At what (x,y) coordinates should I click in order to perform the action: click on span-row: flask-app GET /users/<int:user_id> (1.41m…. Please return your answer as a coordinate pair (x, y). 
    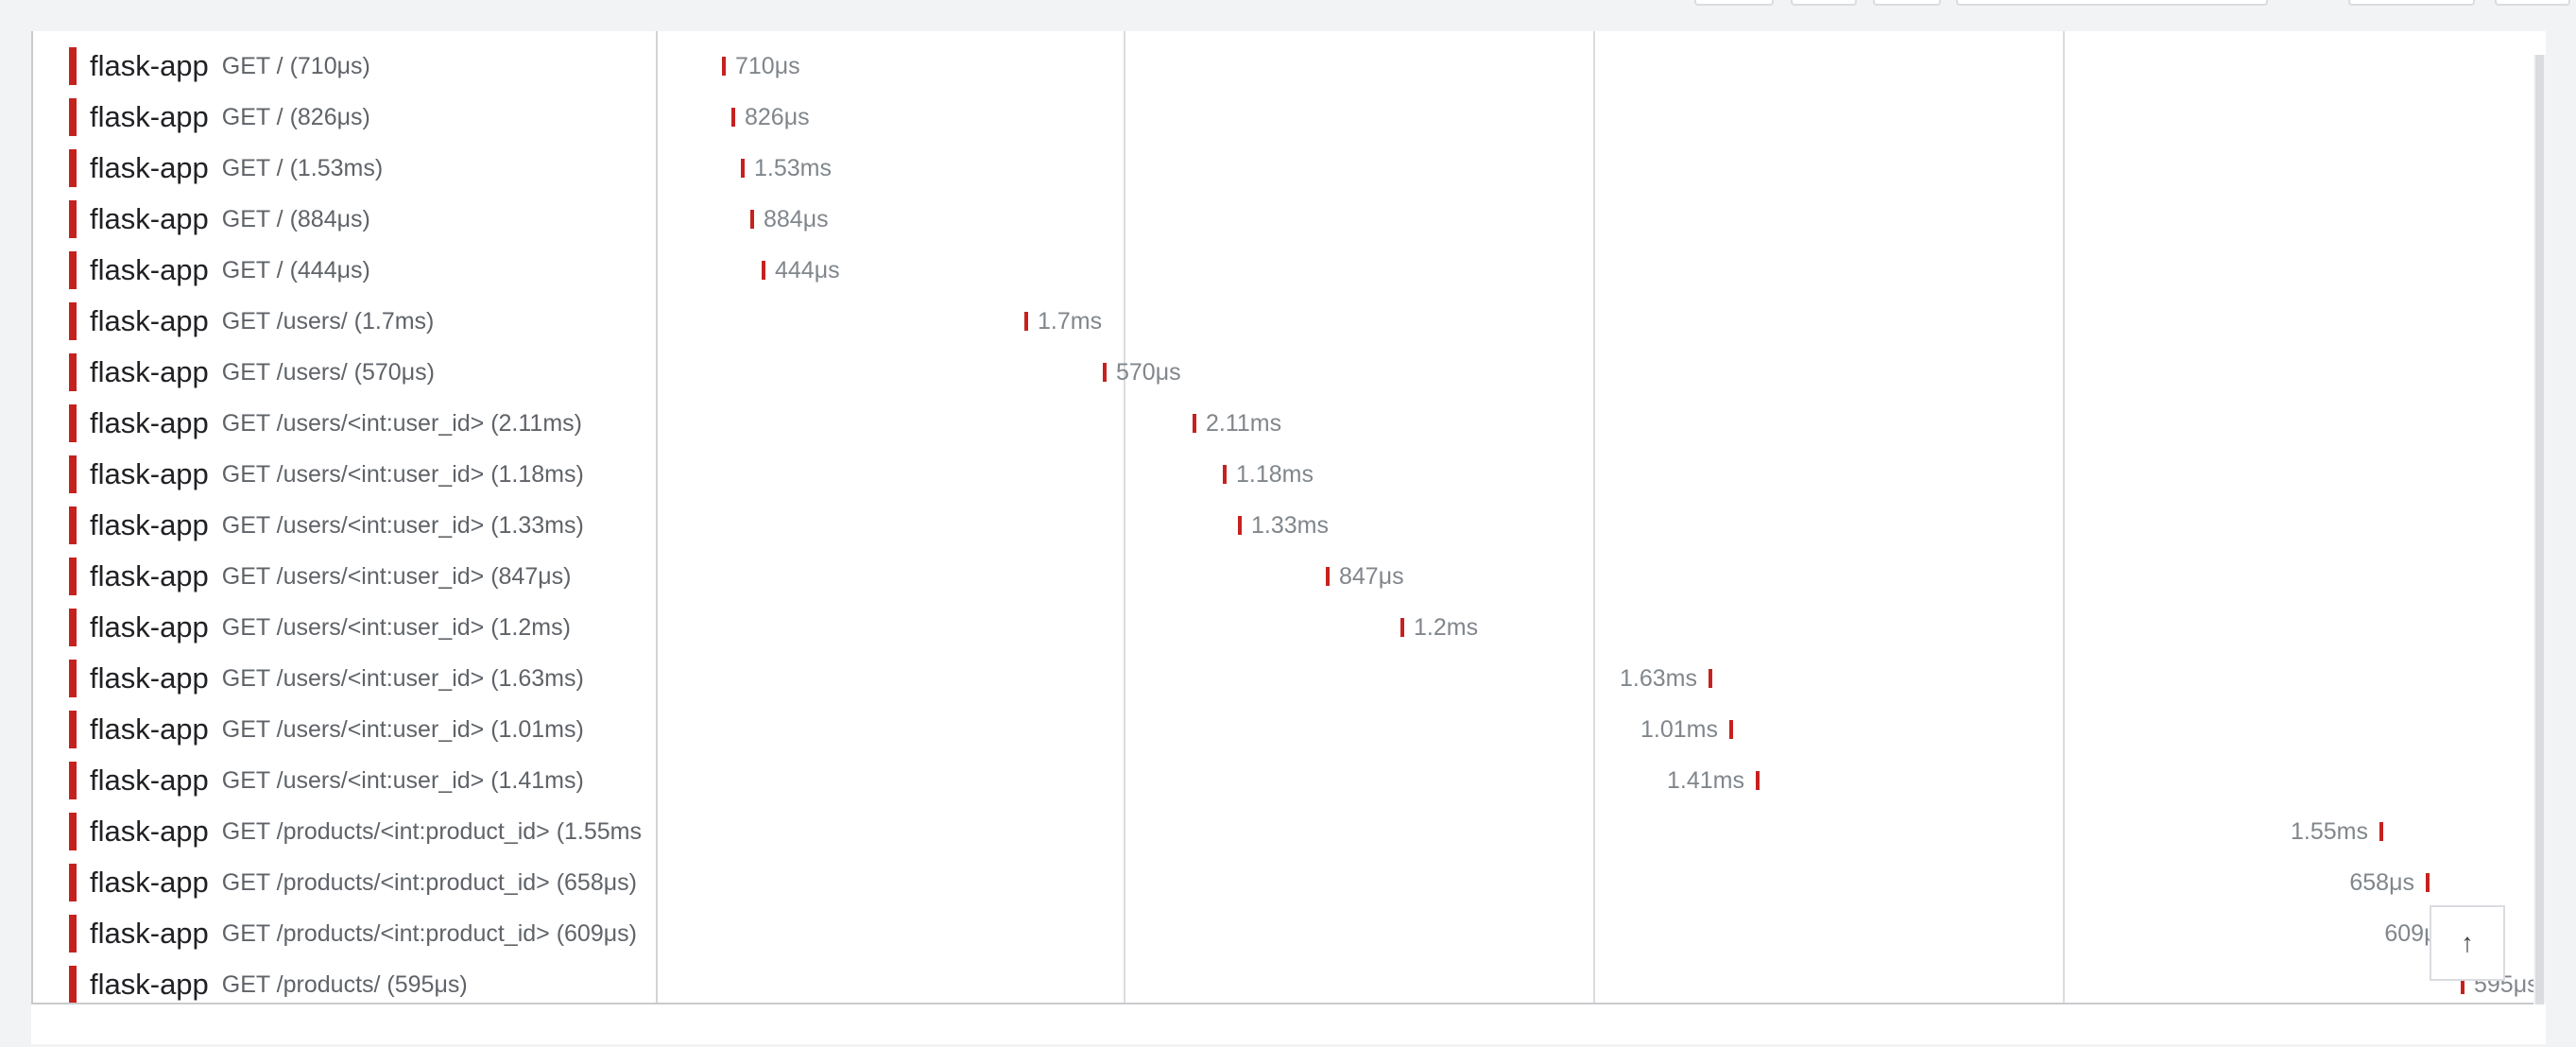
    Looking at the image, I should click on (308, 780).